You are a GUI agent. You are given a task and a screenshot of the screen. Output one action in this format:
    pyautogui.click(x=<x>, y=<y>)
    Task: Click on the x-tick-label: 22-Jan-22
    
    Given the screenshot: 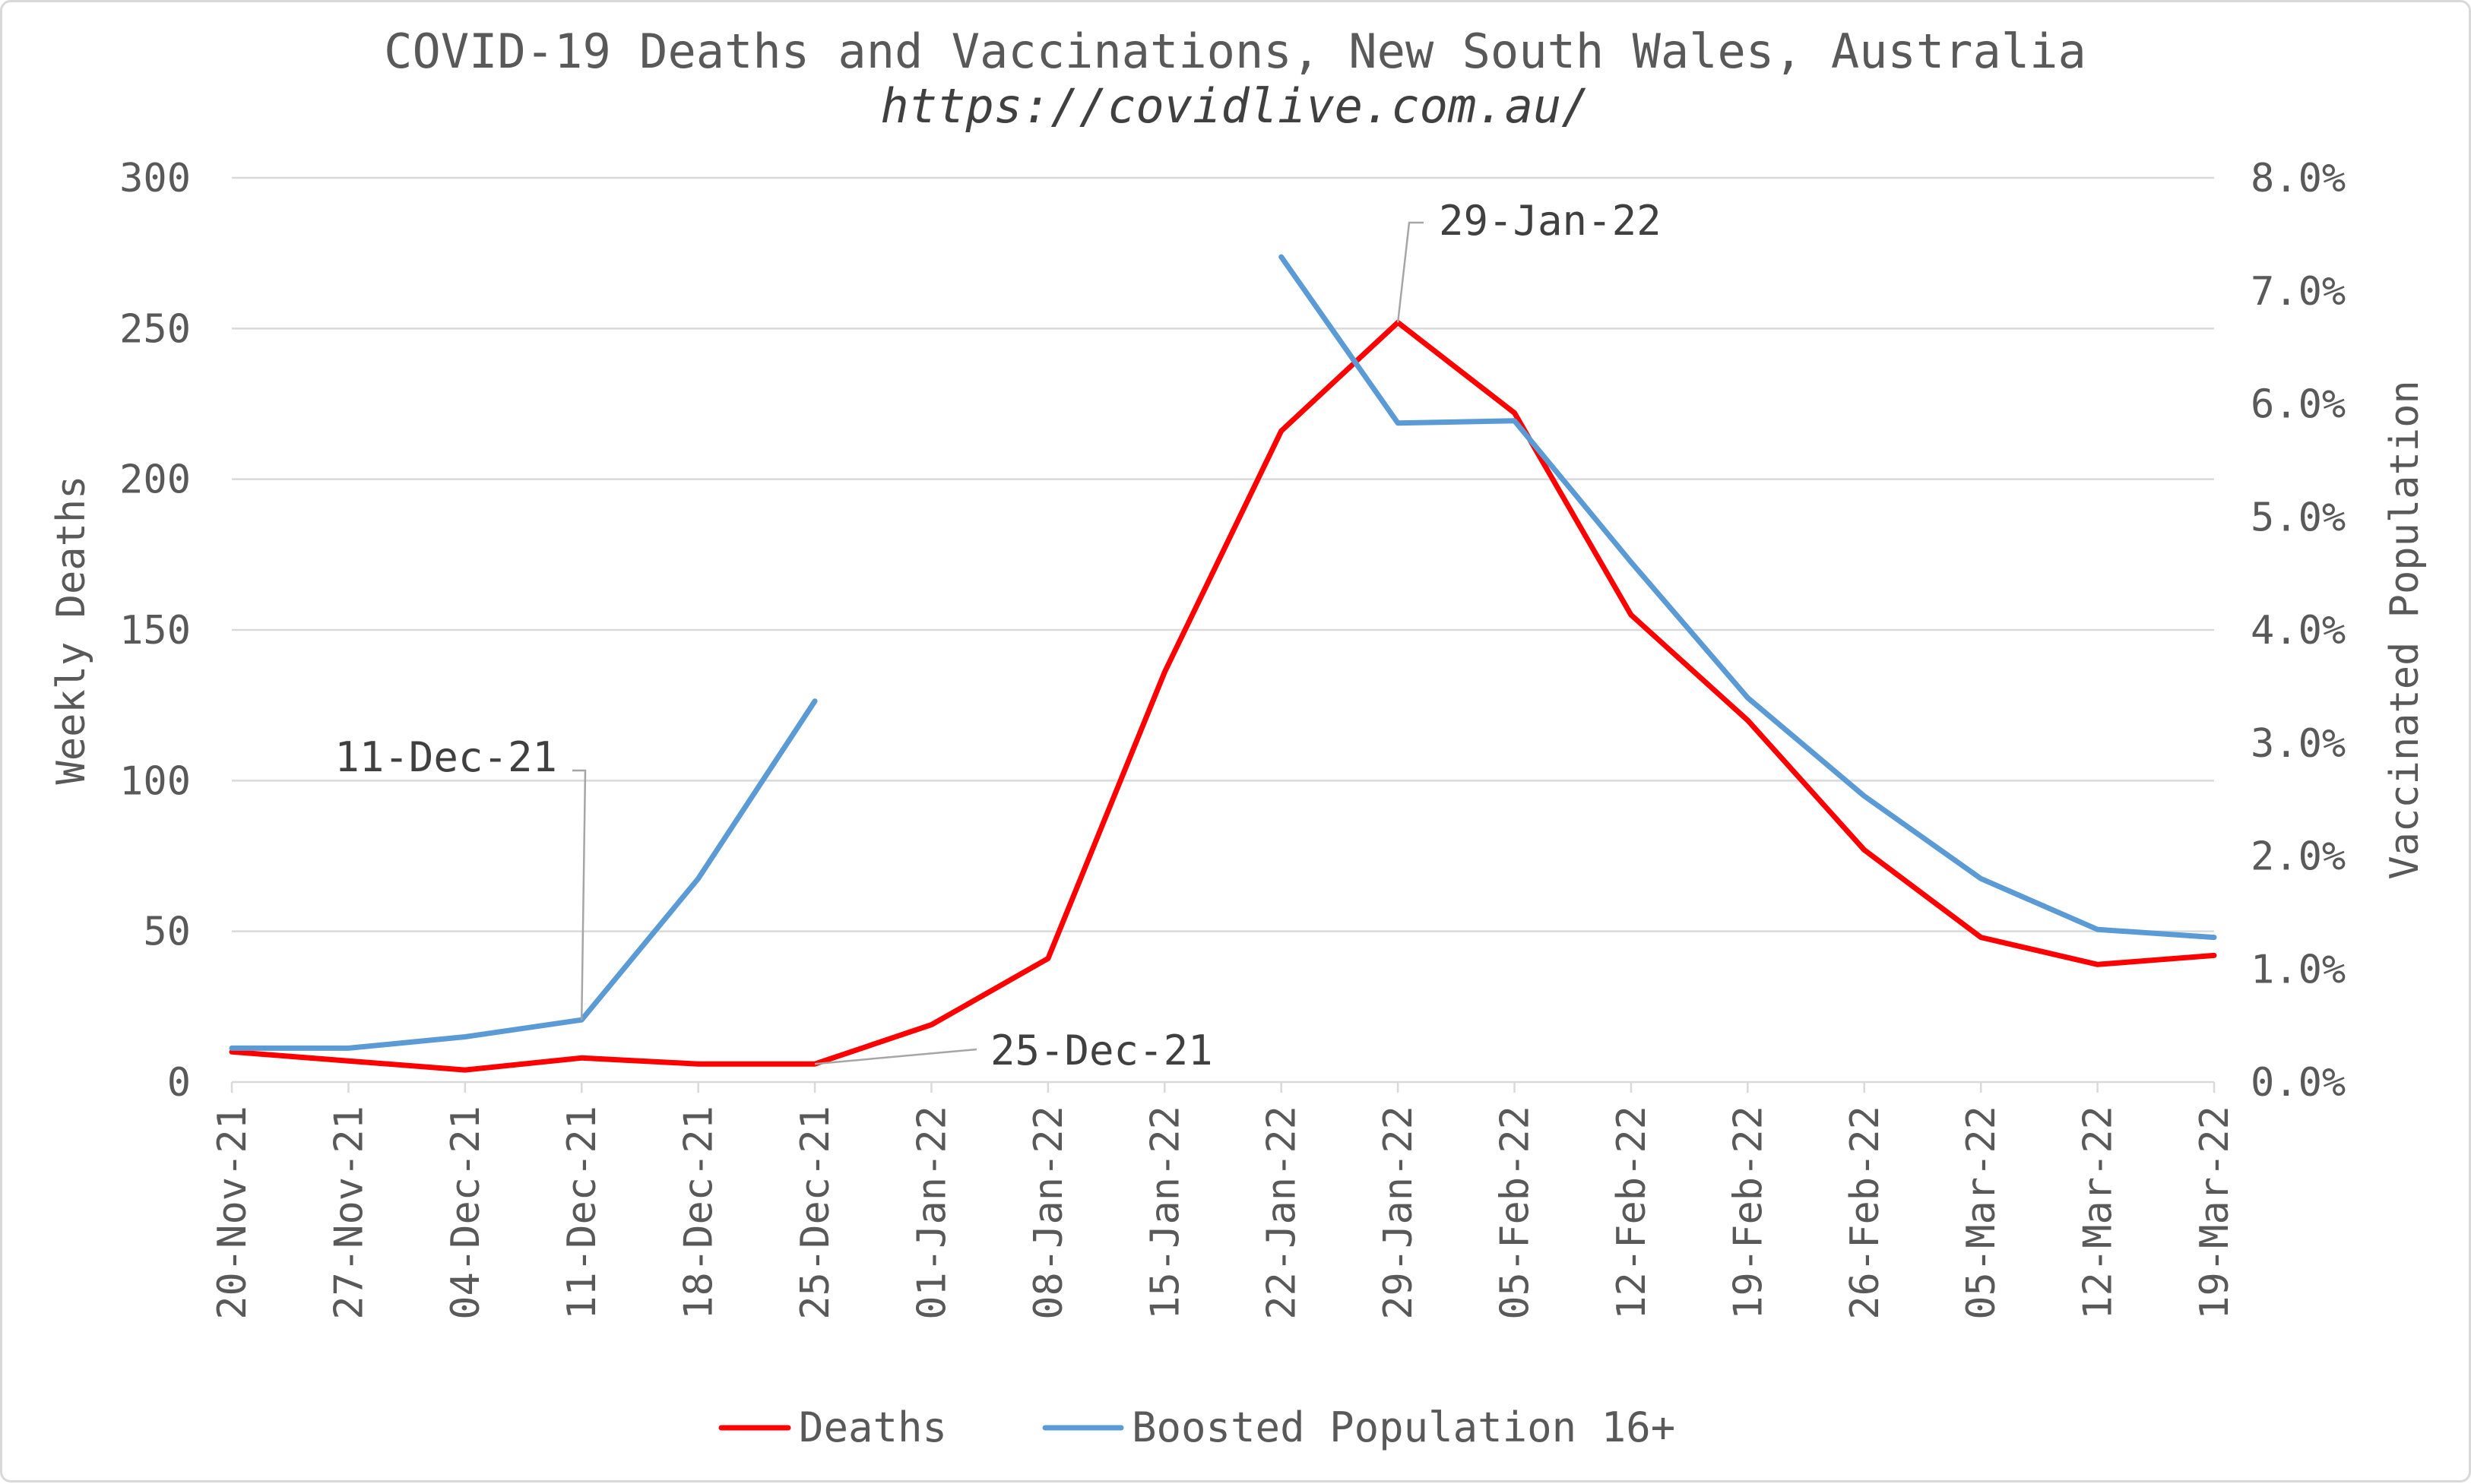 What is the action you would take?
    pyautogui.click(x=1282, y=1213)
    